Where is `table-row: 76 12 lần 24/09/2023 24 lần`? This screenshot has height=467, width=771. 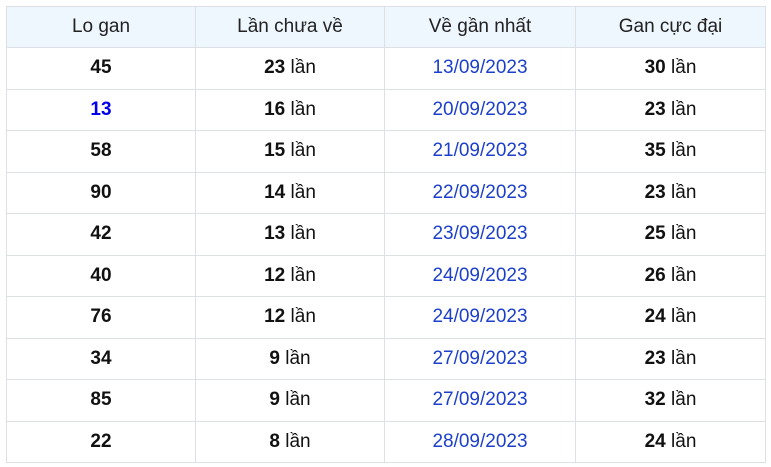
table-row: 76 12 lần 24/09/2023 24 lần is located at coordinates (386, 317).